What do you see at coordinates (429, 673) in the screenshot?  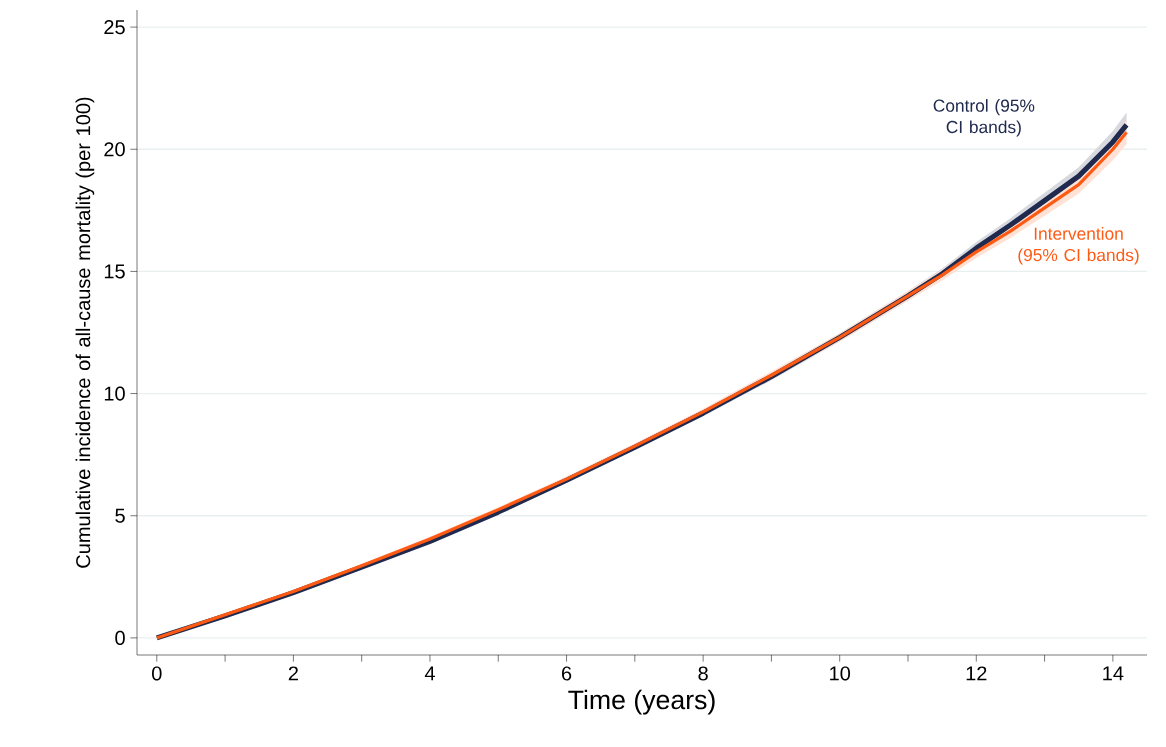 I see `x-tick-label: 4` at bounding box center [429, 673].